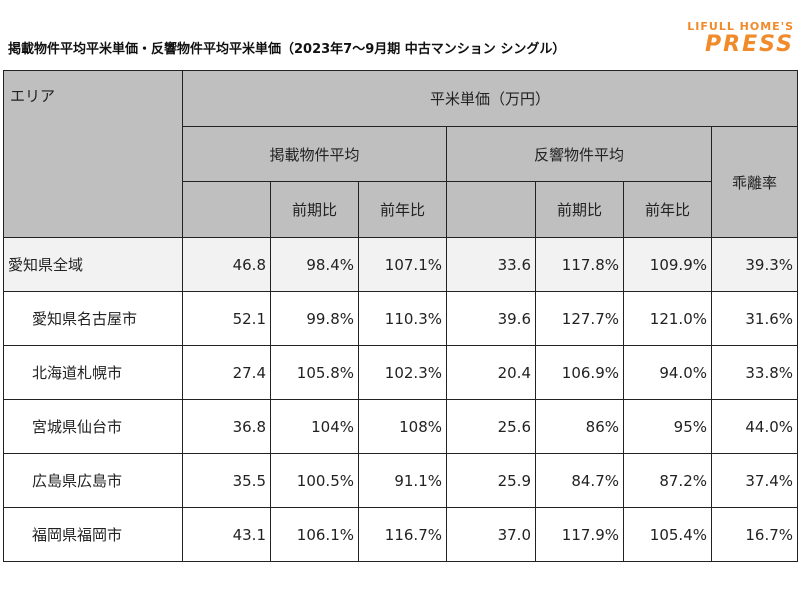 This screenshot has width=800, height=600. What do you see at coordinates (579, 534) in the screenshot?
I see `cell-response-qoq: 117.9%` at bounding box center [579, 534].